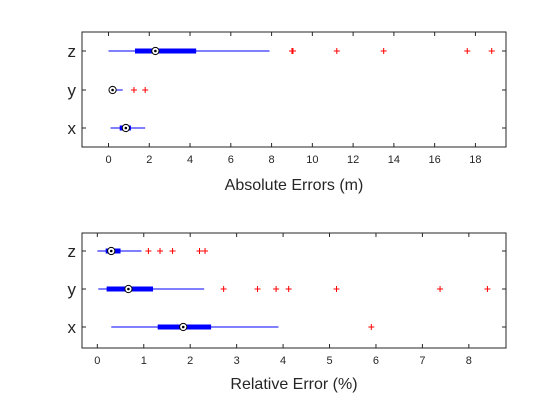 This screenshot has width=560, height=420. Describe the element at coordinates (312, 160) in the screenshot. I see `x-tick-label: 10` at that location.